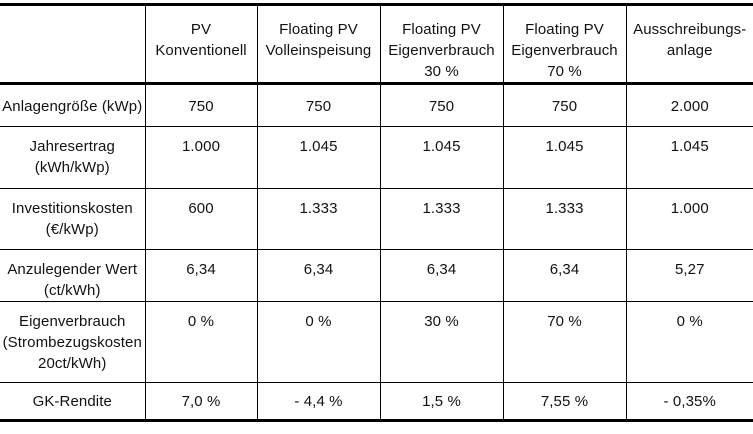 This screenshot has width=753, height=434. Describe the element at coordinates (72, 106) in the screenshot. I see `row-label: Anlagengröße (kWp)` at that location.